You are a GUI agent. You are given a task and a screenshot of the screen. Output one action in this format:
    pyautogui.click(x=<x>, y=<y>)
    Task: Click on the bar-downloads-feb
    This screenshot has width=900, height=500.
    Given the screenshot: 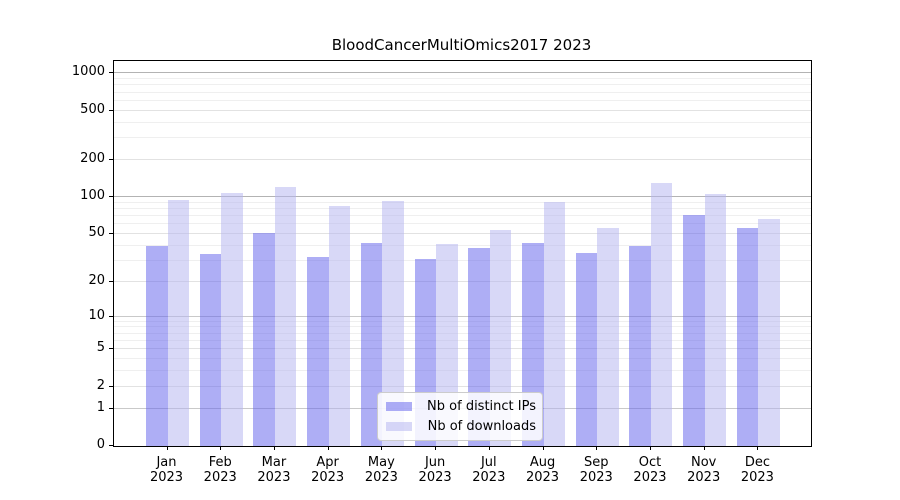 What is the action you would take?
    pyautogui.click(x=232, y=319)
    